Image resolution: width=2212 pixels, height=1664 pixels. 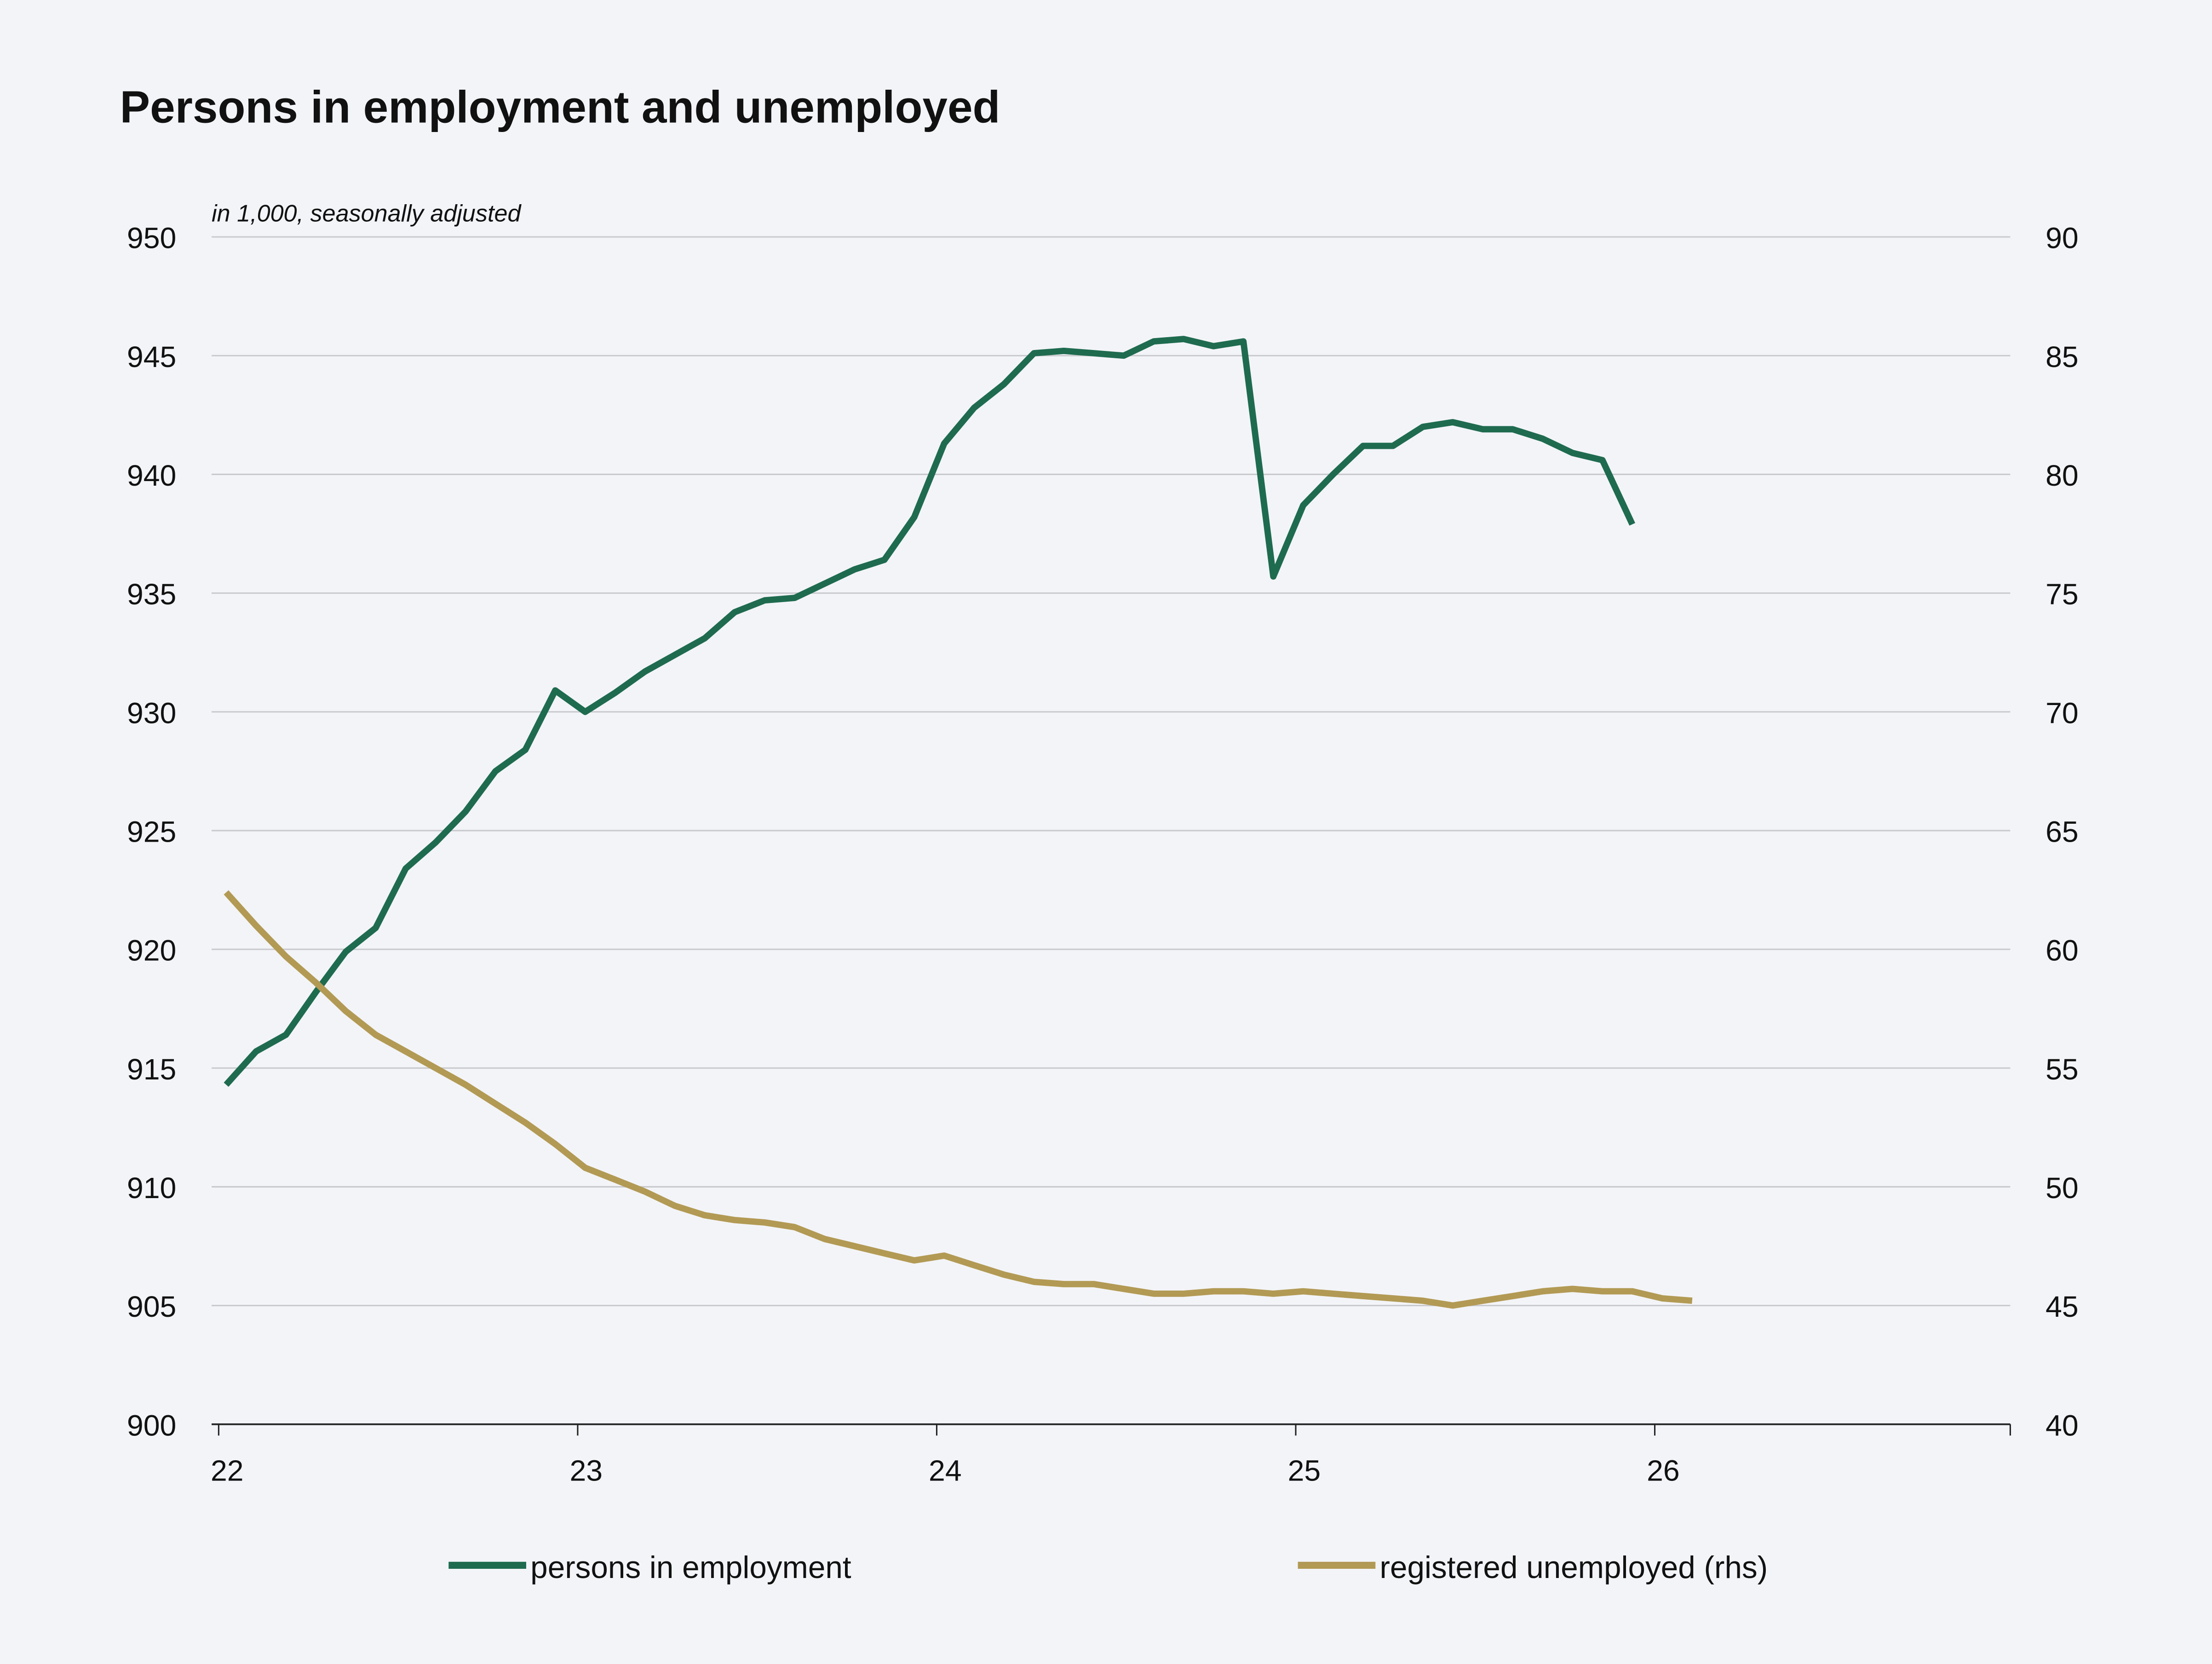 What do you see at coordinates (1573, 1567) in the screenshot?
I see `legend-label: registered unemployed (rhs)` at bounding box center [1573, 1567].